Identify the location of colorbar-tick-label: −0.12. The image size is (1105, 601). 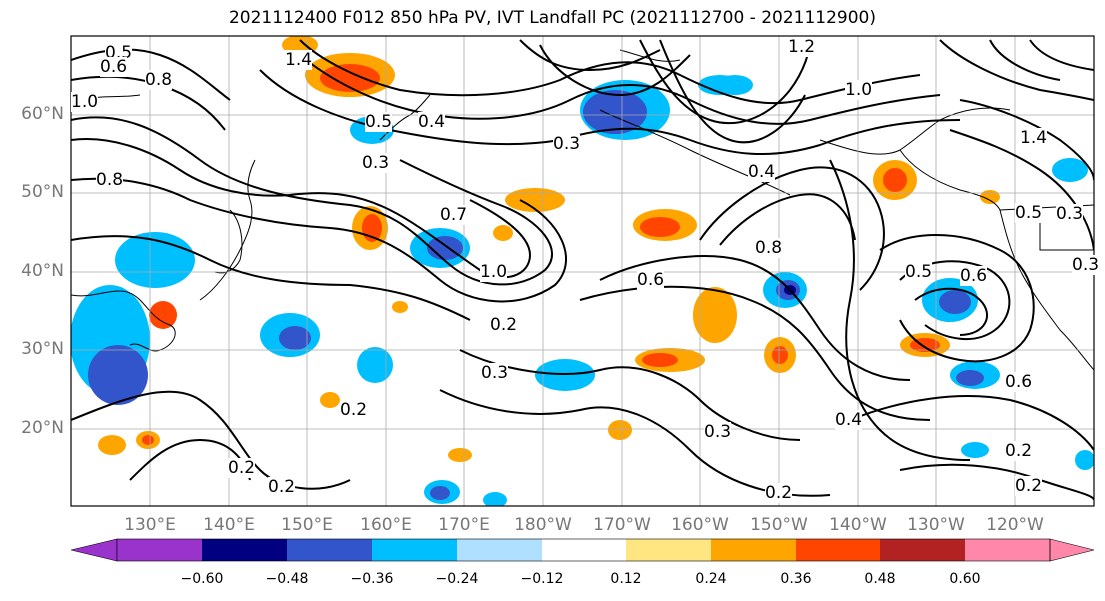
(542, 579).